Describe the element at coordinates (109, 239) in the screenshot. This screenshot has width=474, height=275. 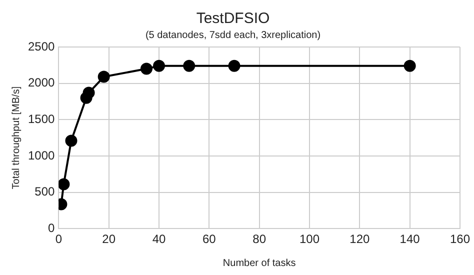
I see `x-tick-label: 20` at that location.